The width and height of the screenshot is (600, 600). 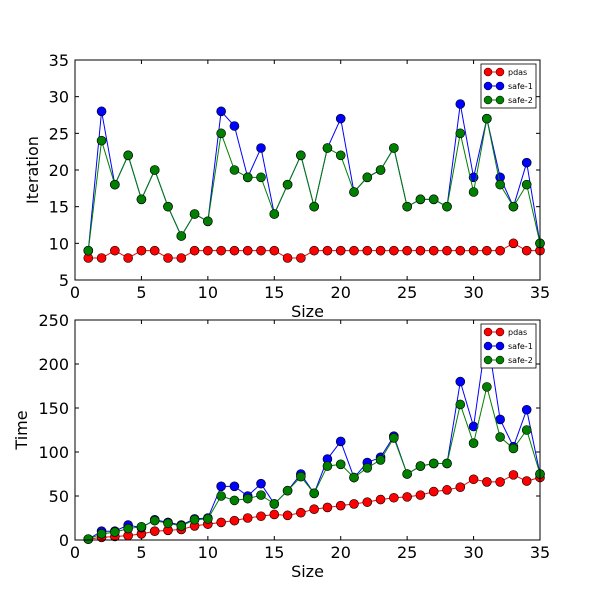 I want to click on y-tick-label: 0, so click(x=64, y=540).